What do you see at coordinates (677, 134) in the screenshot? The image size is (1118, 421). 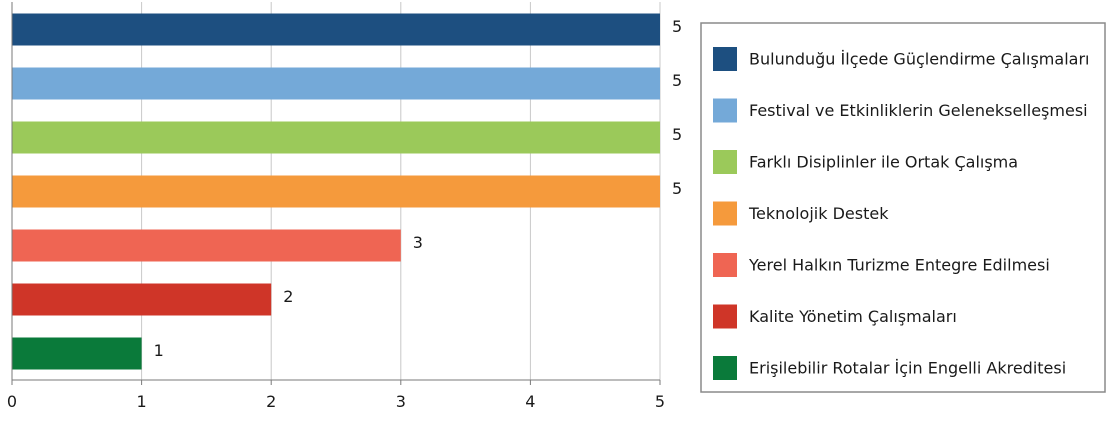 I see `data-label-3: 5` at bounding box center [677, 134].